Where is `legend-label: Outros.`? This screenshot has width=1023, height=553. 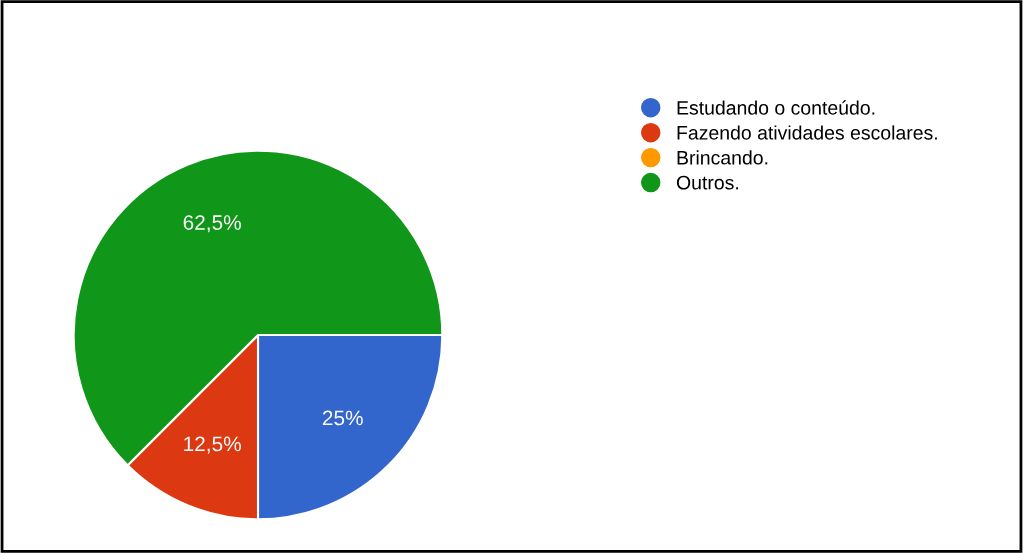
legend-label: Outros. is located at coordinates (707, 182).